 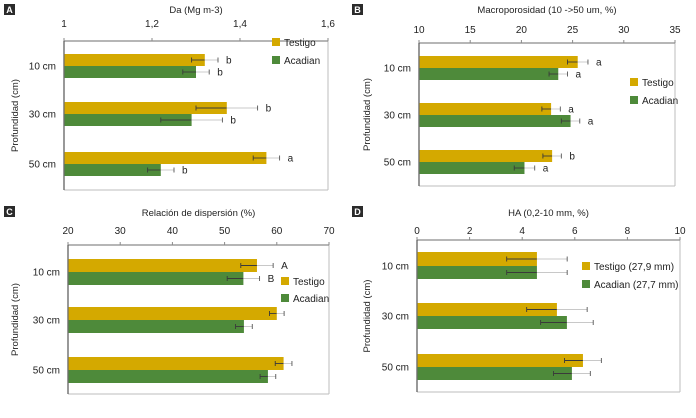 I want to click on x-tick-label: 20, so click(x=522, y=30).